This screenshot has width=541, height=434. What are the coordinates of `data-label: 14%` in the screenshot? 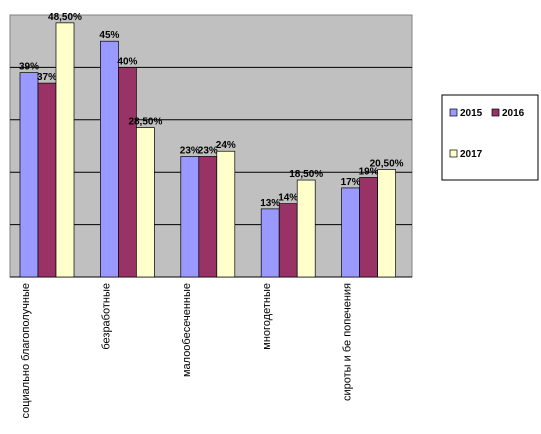 It's located at (288, 198).